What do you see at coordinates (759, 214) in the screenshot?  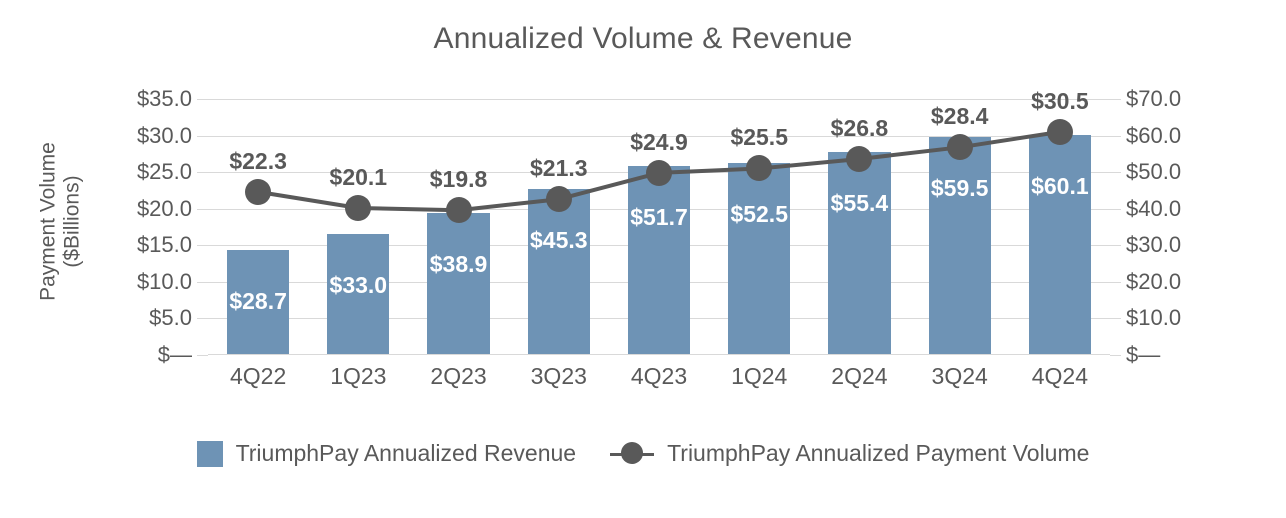 I see `bar-value-label: $52.5` at bounding box center [759, 214].